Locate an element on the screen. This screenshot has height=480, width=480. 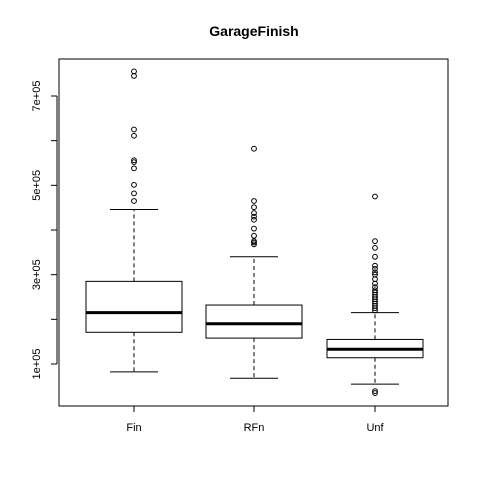
y-tick-label: 5e+05 is located at coordinates (37, 185).